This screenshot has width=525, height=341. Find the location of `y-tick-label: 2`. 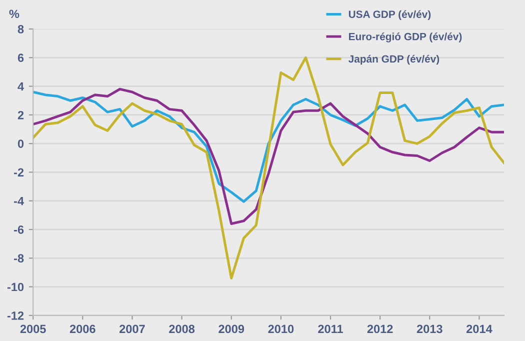

y-tick-label: 2 is located at coordinates (21, 115).